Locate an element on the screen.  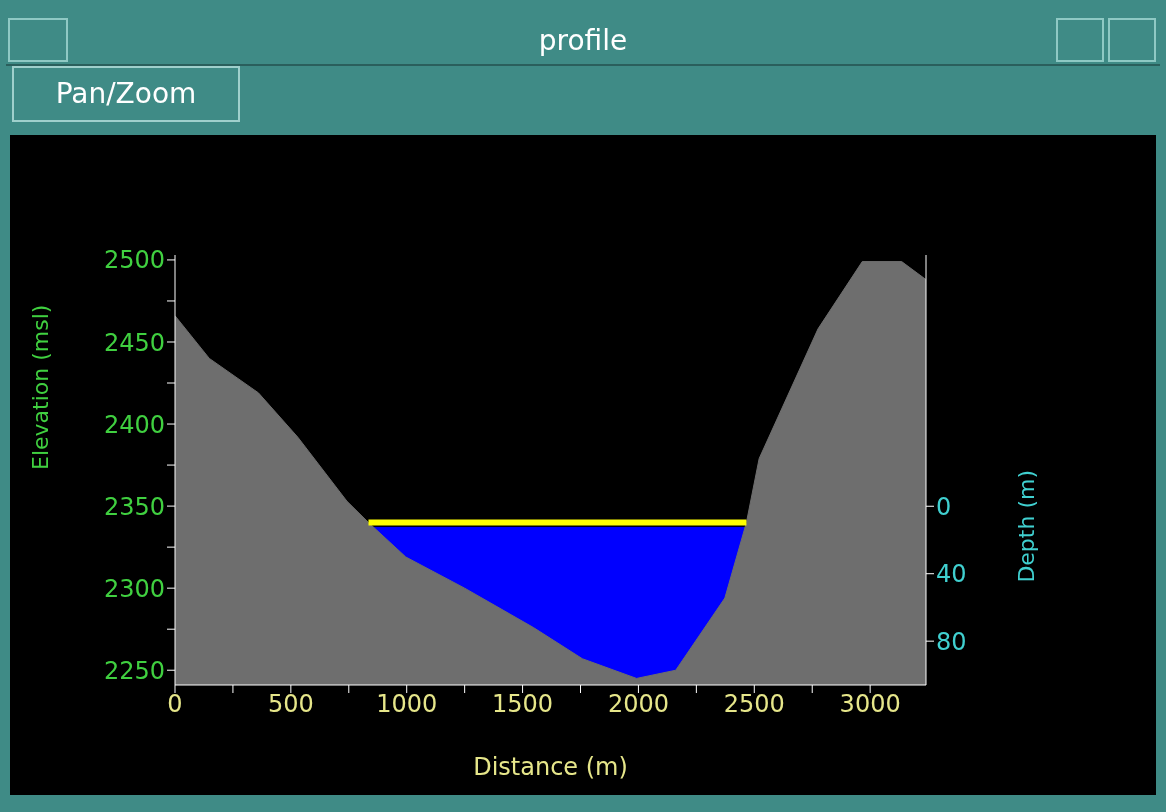
y2-axis-title: Depth (m) is located at coordinates (1026, 526).